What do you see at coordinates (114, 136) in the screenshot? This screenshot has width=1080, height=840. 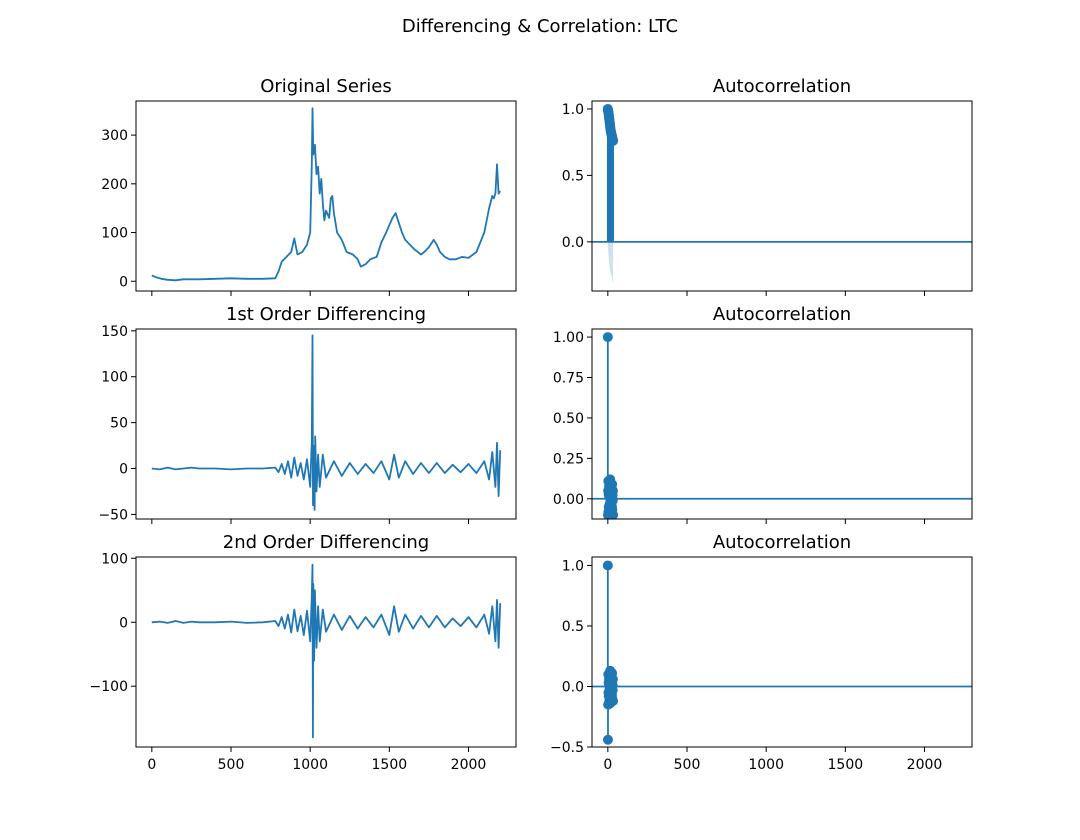 I see `y-tick-label: 300` at bounding box center [114, 136].